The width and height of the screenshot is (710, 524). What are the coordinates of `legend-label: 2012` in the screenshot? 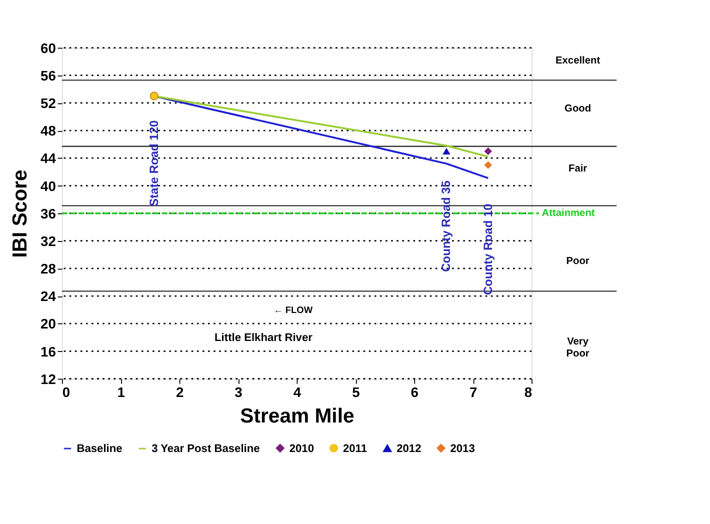 It's located at (409, 449).